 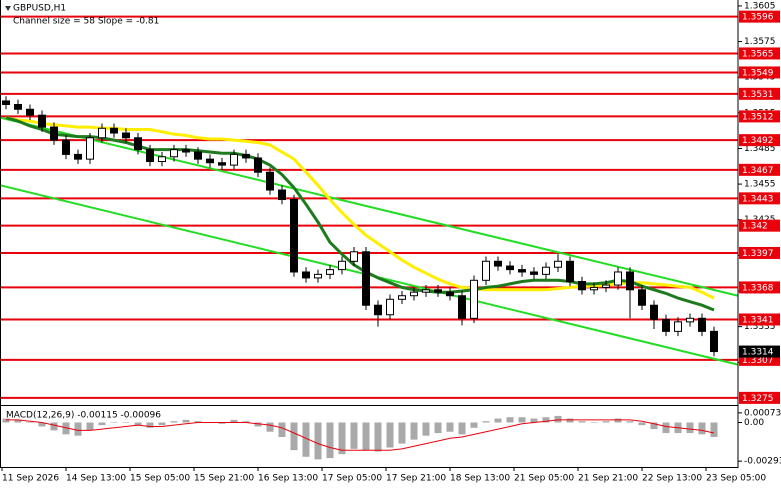 What do you see at coordinates (758, 199) in the screenshot?
I see `level-label: 1.3443` at bounding box center [758, 199].